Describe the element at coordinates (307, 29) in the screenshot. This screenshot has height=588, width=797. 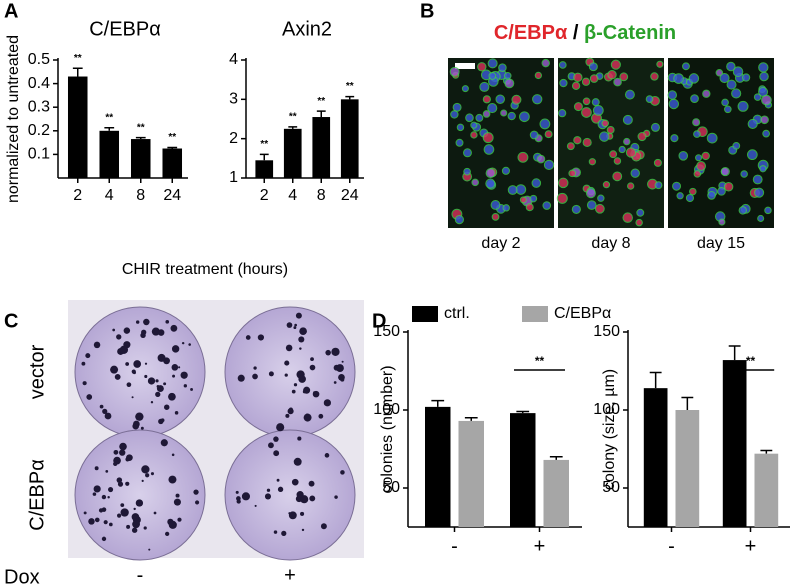
I see `chart-title: Axin2` at that location.